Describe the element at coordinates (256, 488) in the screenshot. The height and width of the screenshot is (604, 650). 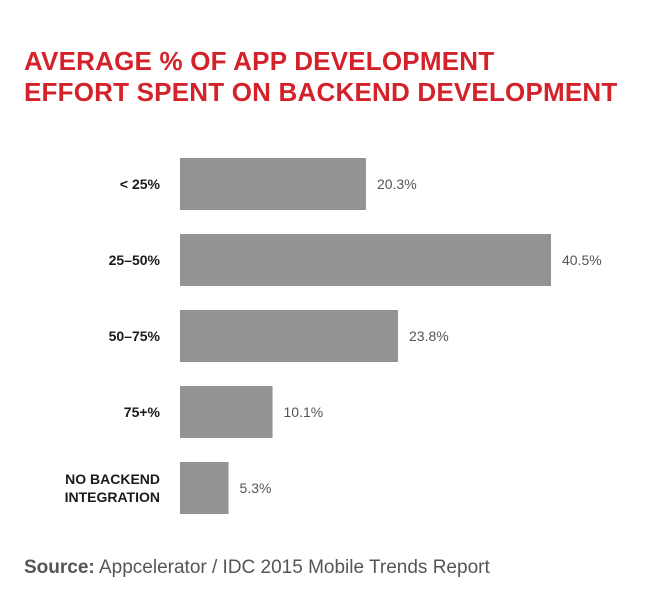
I see `value-label-4: 5.3%` at that location.